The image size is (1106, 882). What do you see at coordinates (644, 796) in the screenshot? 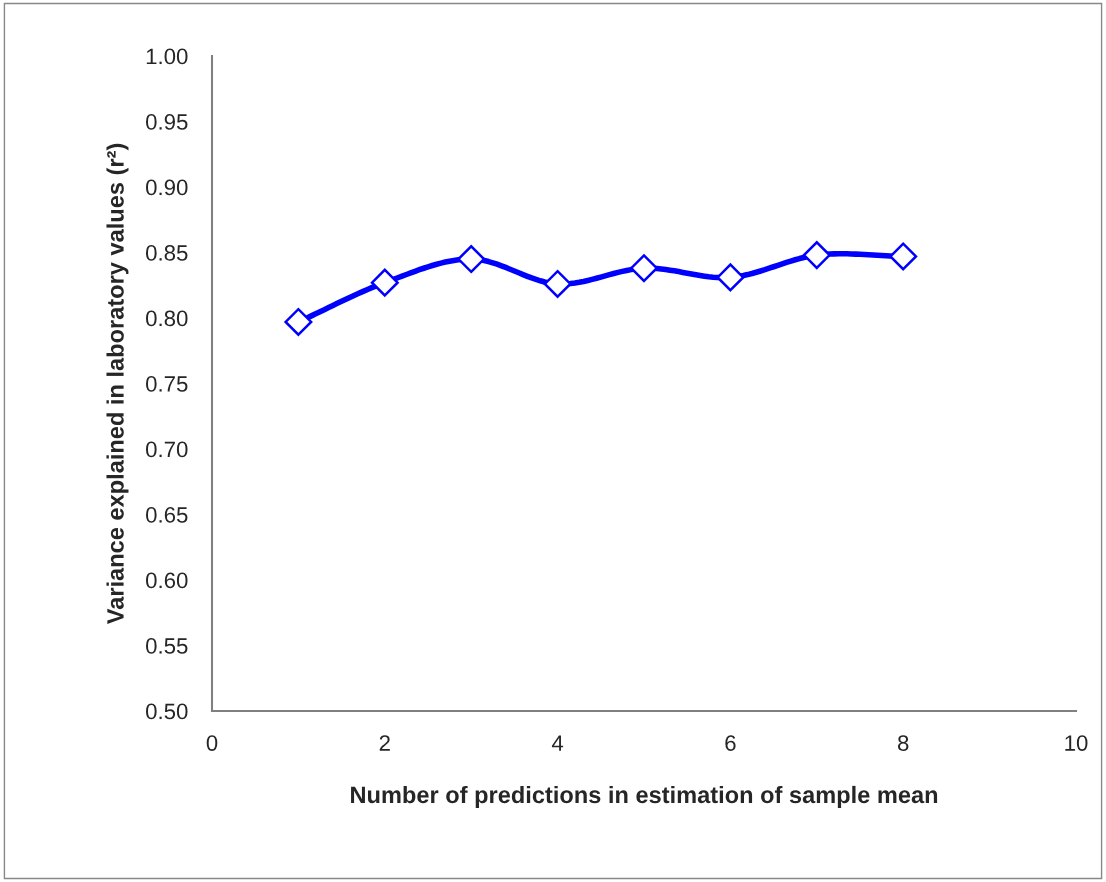
I see `x-axis-title: Number of predictions in estimation of sample mean` at bounding box center [644, 796].